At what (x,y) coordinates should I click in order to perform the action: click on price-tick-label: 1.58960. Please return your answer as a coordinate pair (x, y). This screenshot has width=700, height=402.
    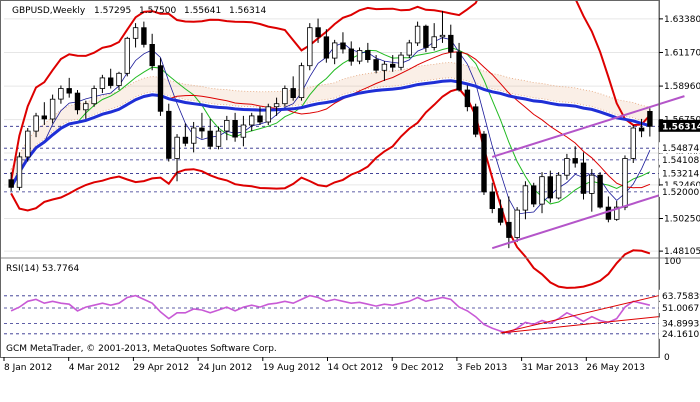
    Looking at the image, I should click on (682, 87).